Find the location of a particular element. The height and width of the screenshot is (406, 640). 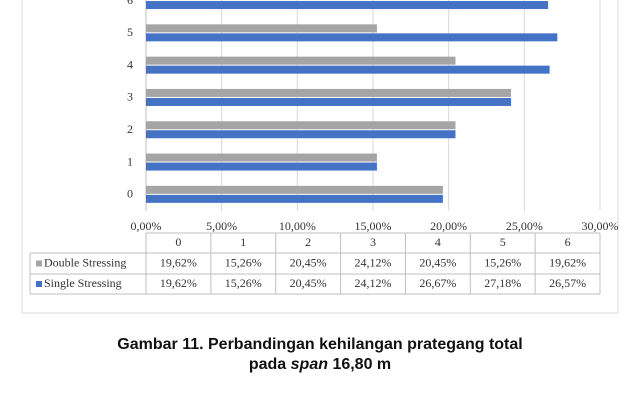

x-tick-label: 25,00% is located at coordinates (524, 226).